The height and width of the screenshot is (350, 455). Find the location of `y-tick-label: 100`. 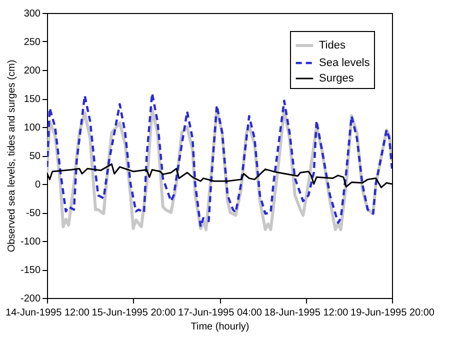

y-tick-label: 100 is located at coordinates (32, 128).